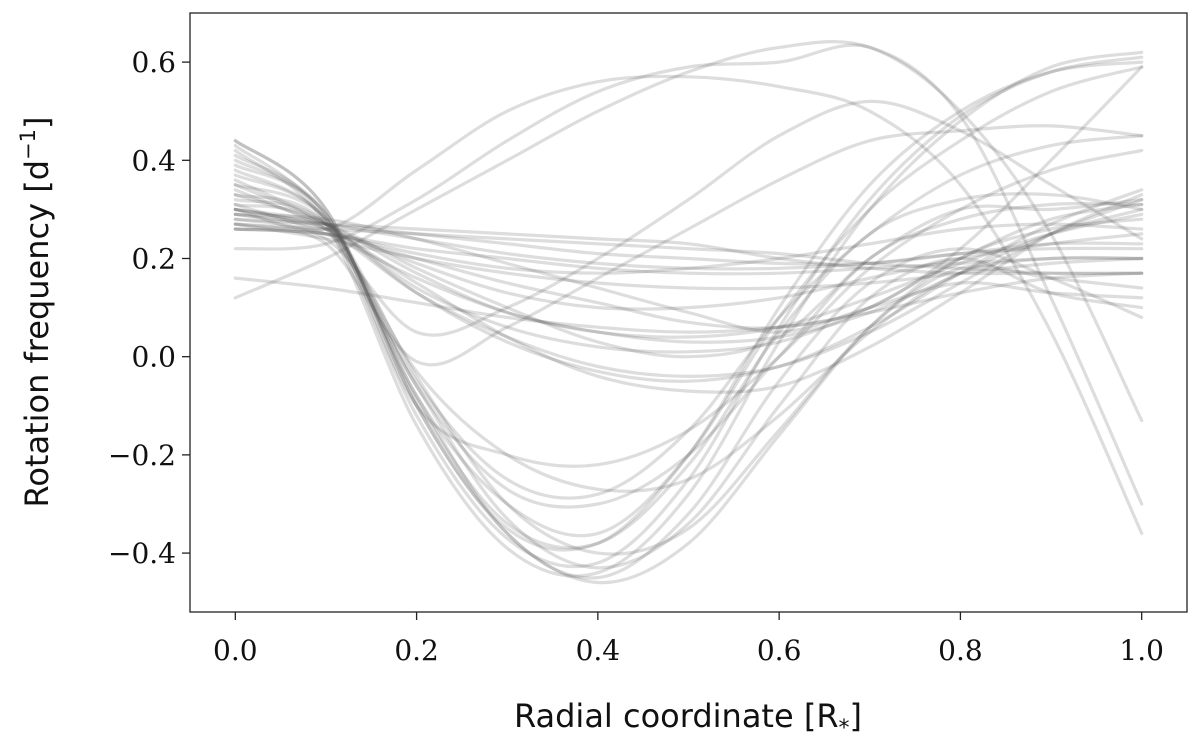  Describe the element at coordinates (153, 258) in the screenshot. I see `y-tick-label: 0.2` at that location.